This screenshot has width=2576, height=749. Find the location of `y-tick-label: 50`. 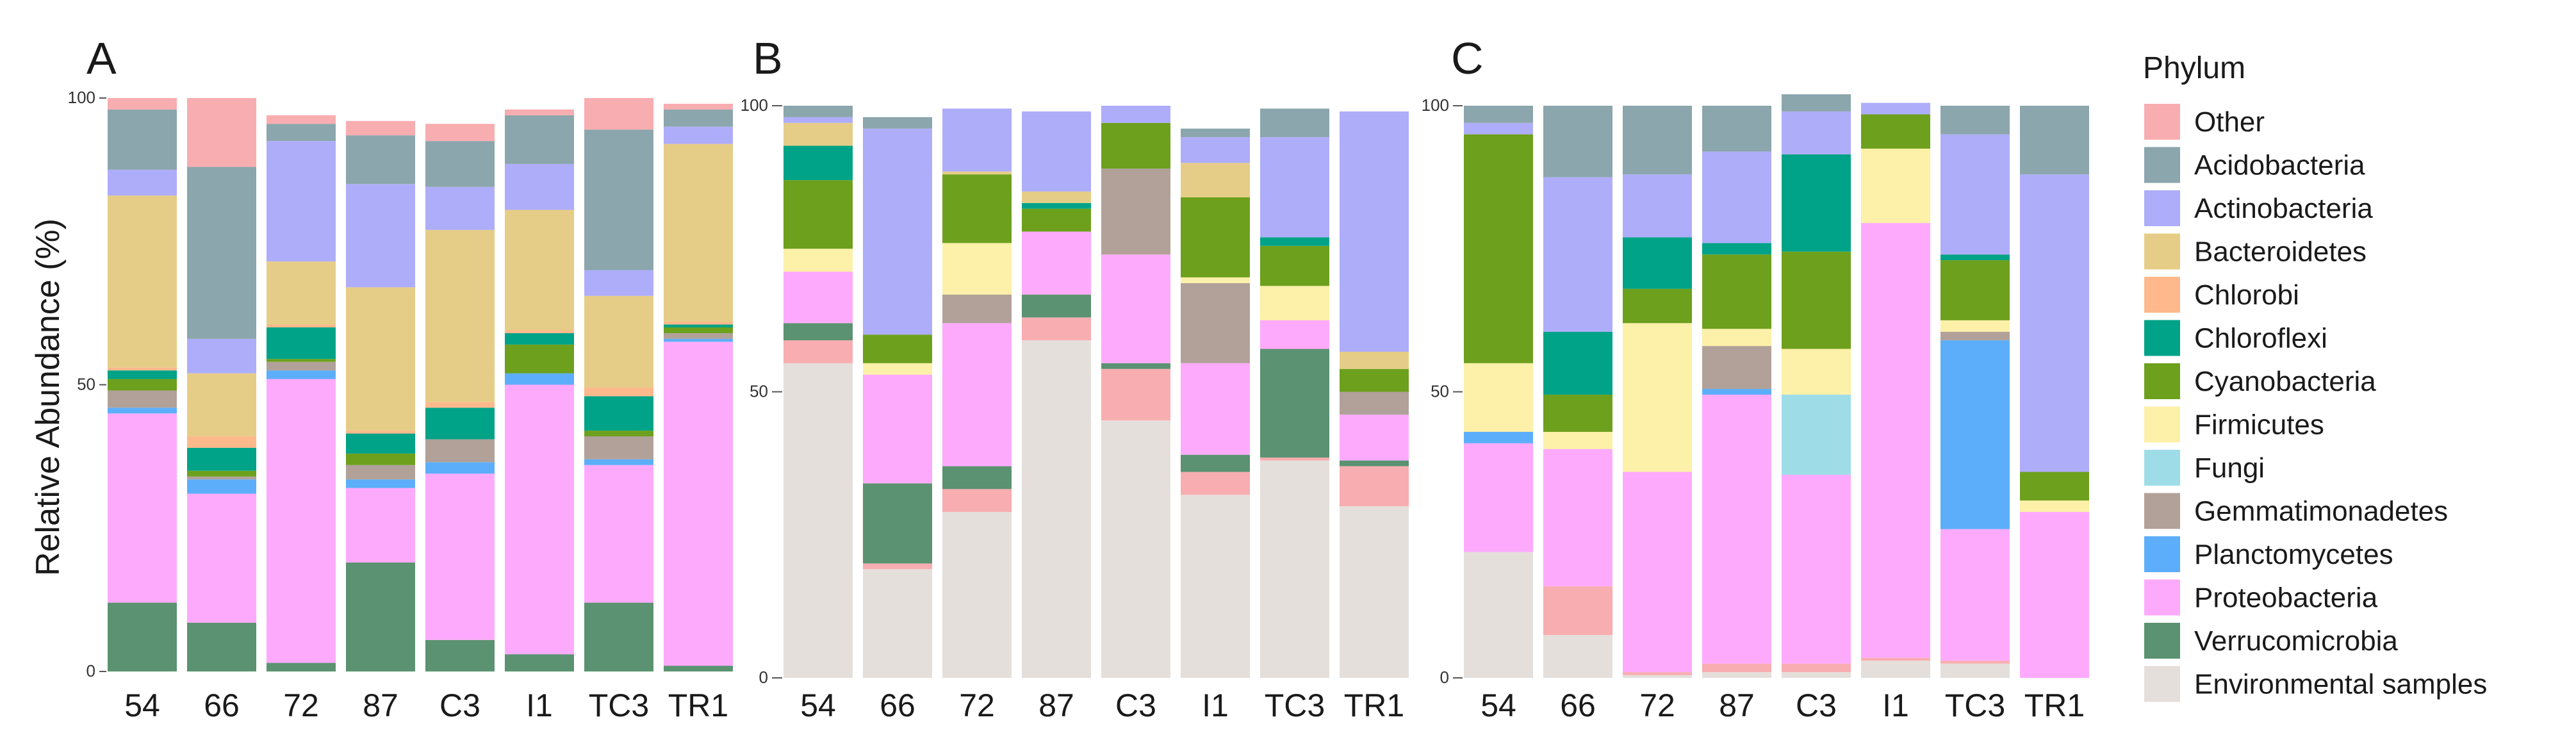

y-tick-label: 50 is located at coordinates (759, 392).